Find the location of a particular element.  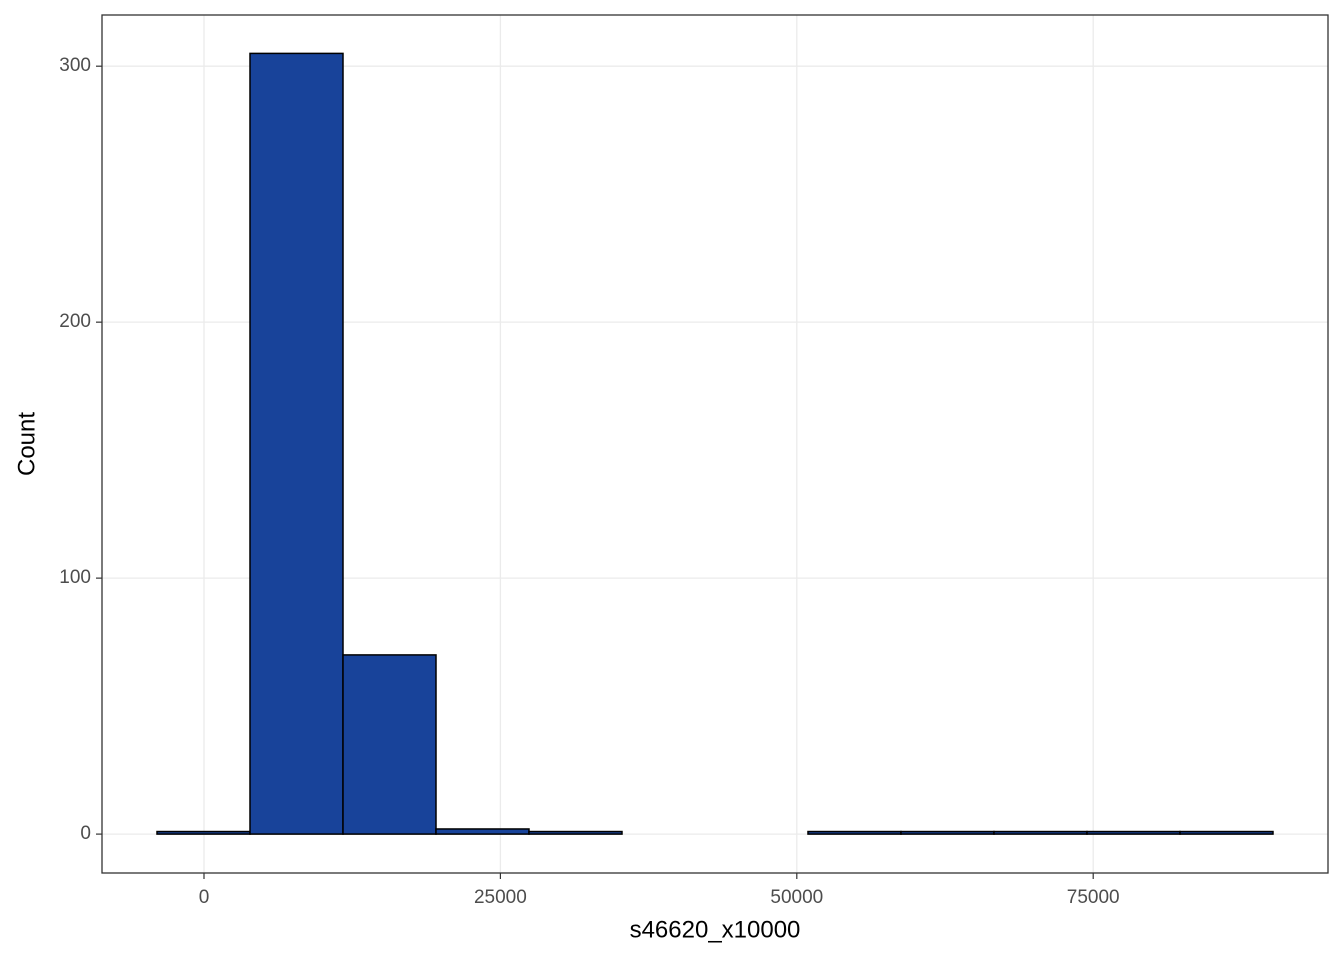

x-axis-title: s46620_x10000 is located at coordinates (715, 929).